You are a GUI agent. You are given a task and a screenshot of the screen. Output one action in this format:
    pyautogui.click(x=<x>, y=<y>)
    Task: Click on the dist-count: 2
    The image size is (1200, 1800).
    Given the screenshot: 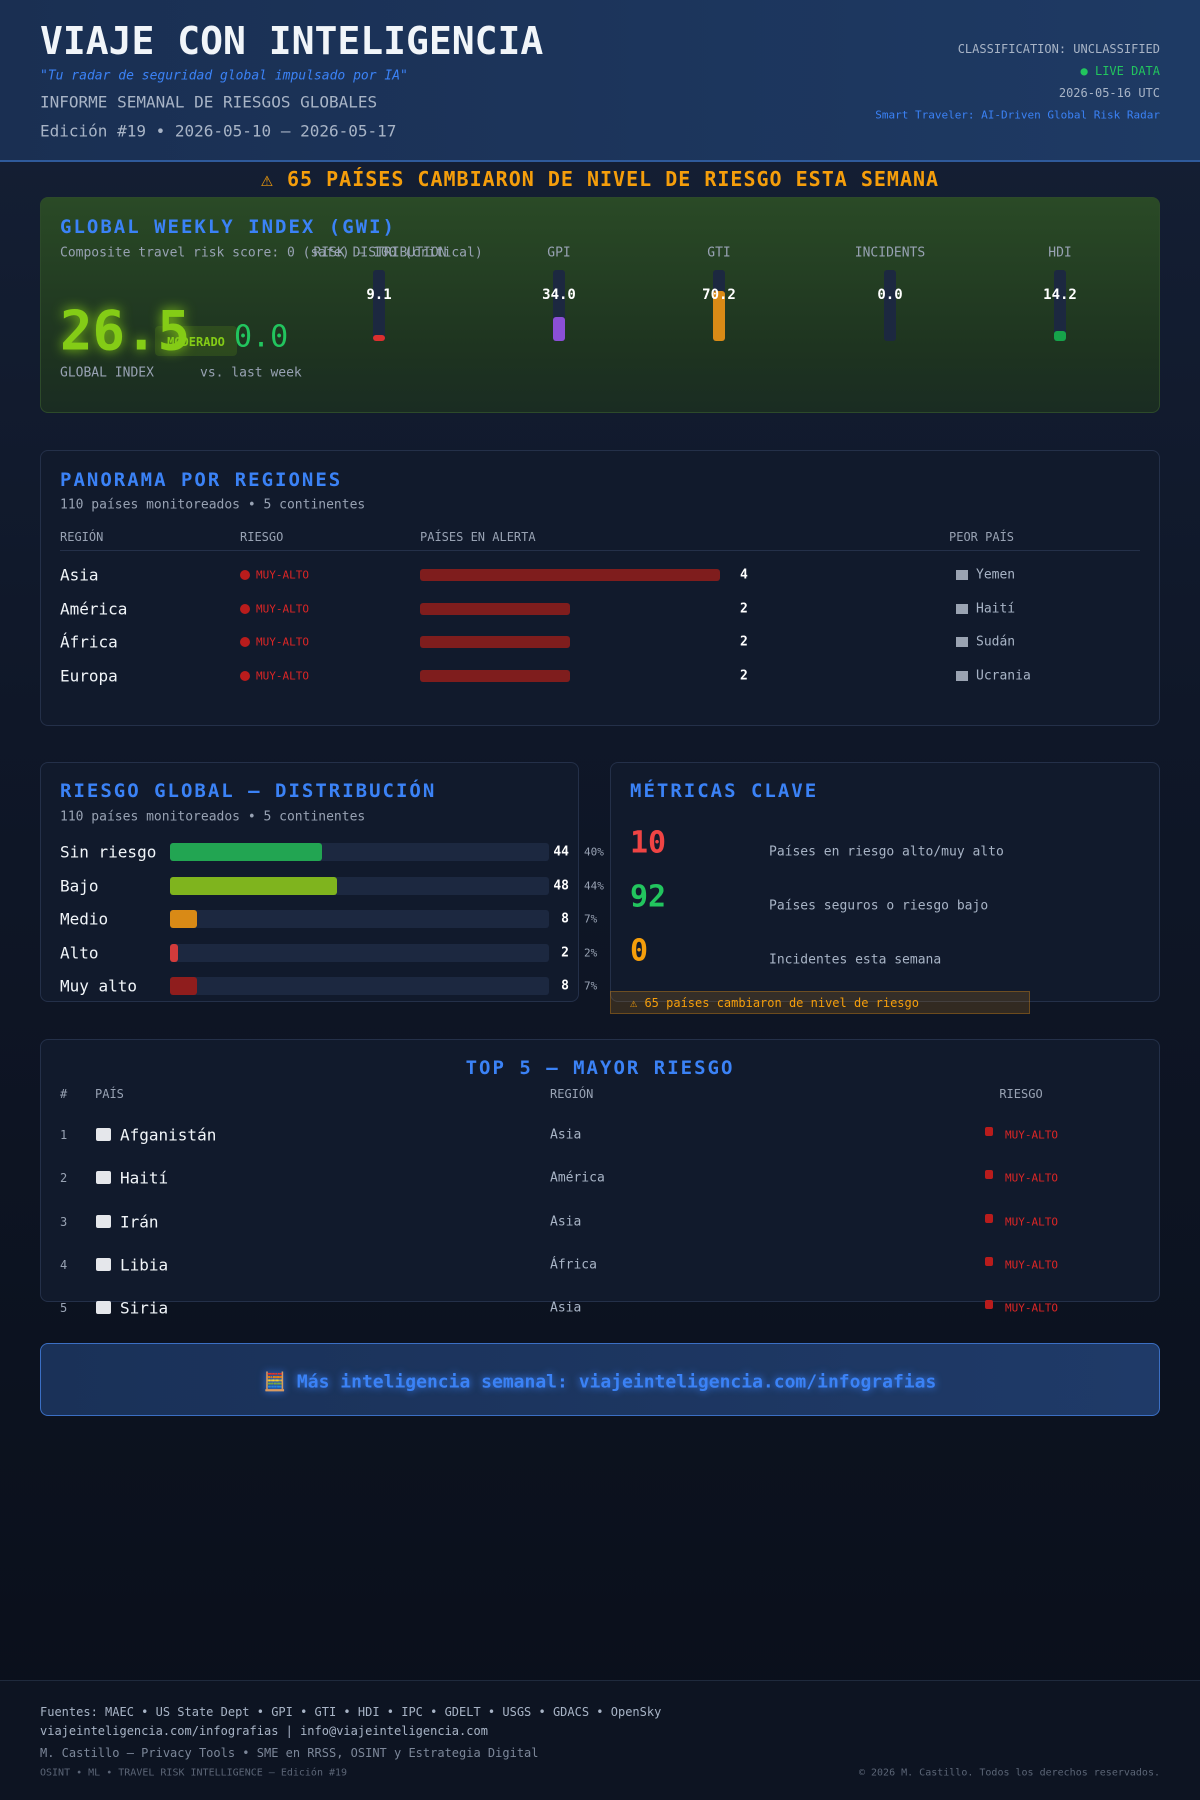 What is the action you would take?
    pyautogui.click(x=565, y=953)
    